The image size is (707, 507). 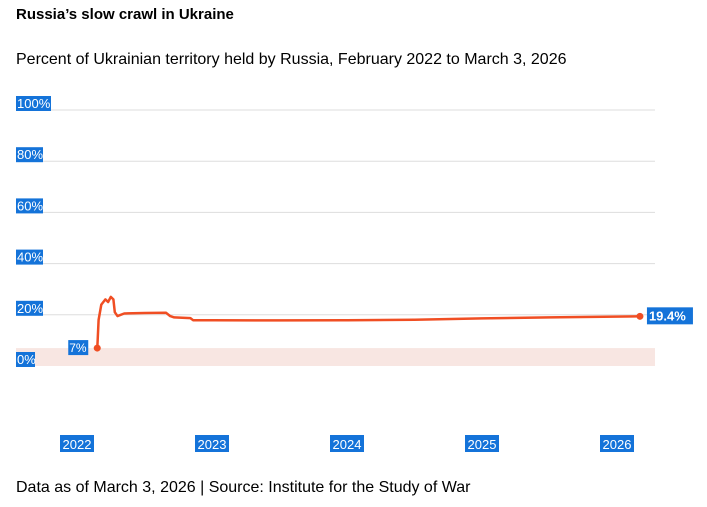 I want to click on y-tick-label: 20%, so click(x=30, y=308).